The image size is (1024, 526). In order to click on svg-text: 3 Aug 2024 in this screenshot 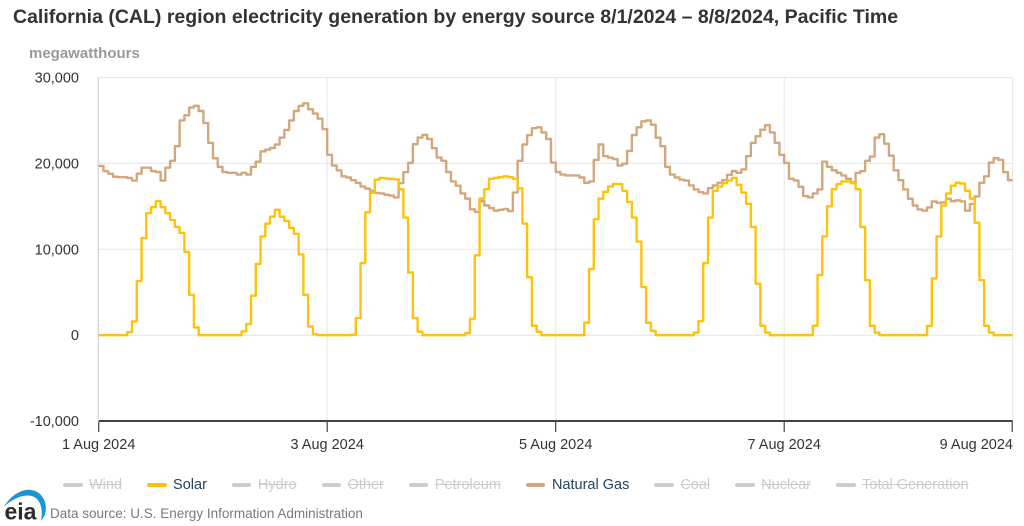, I will do `click(327, 445)`.